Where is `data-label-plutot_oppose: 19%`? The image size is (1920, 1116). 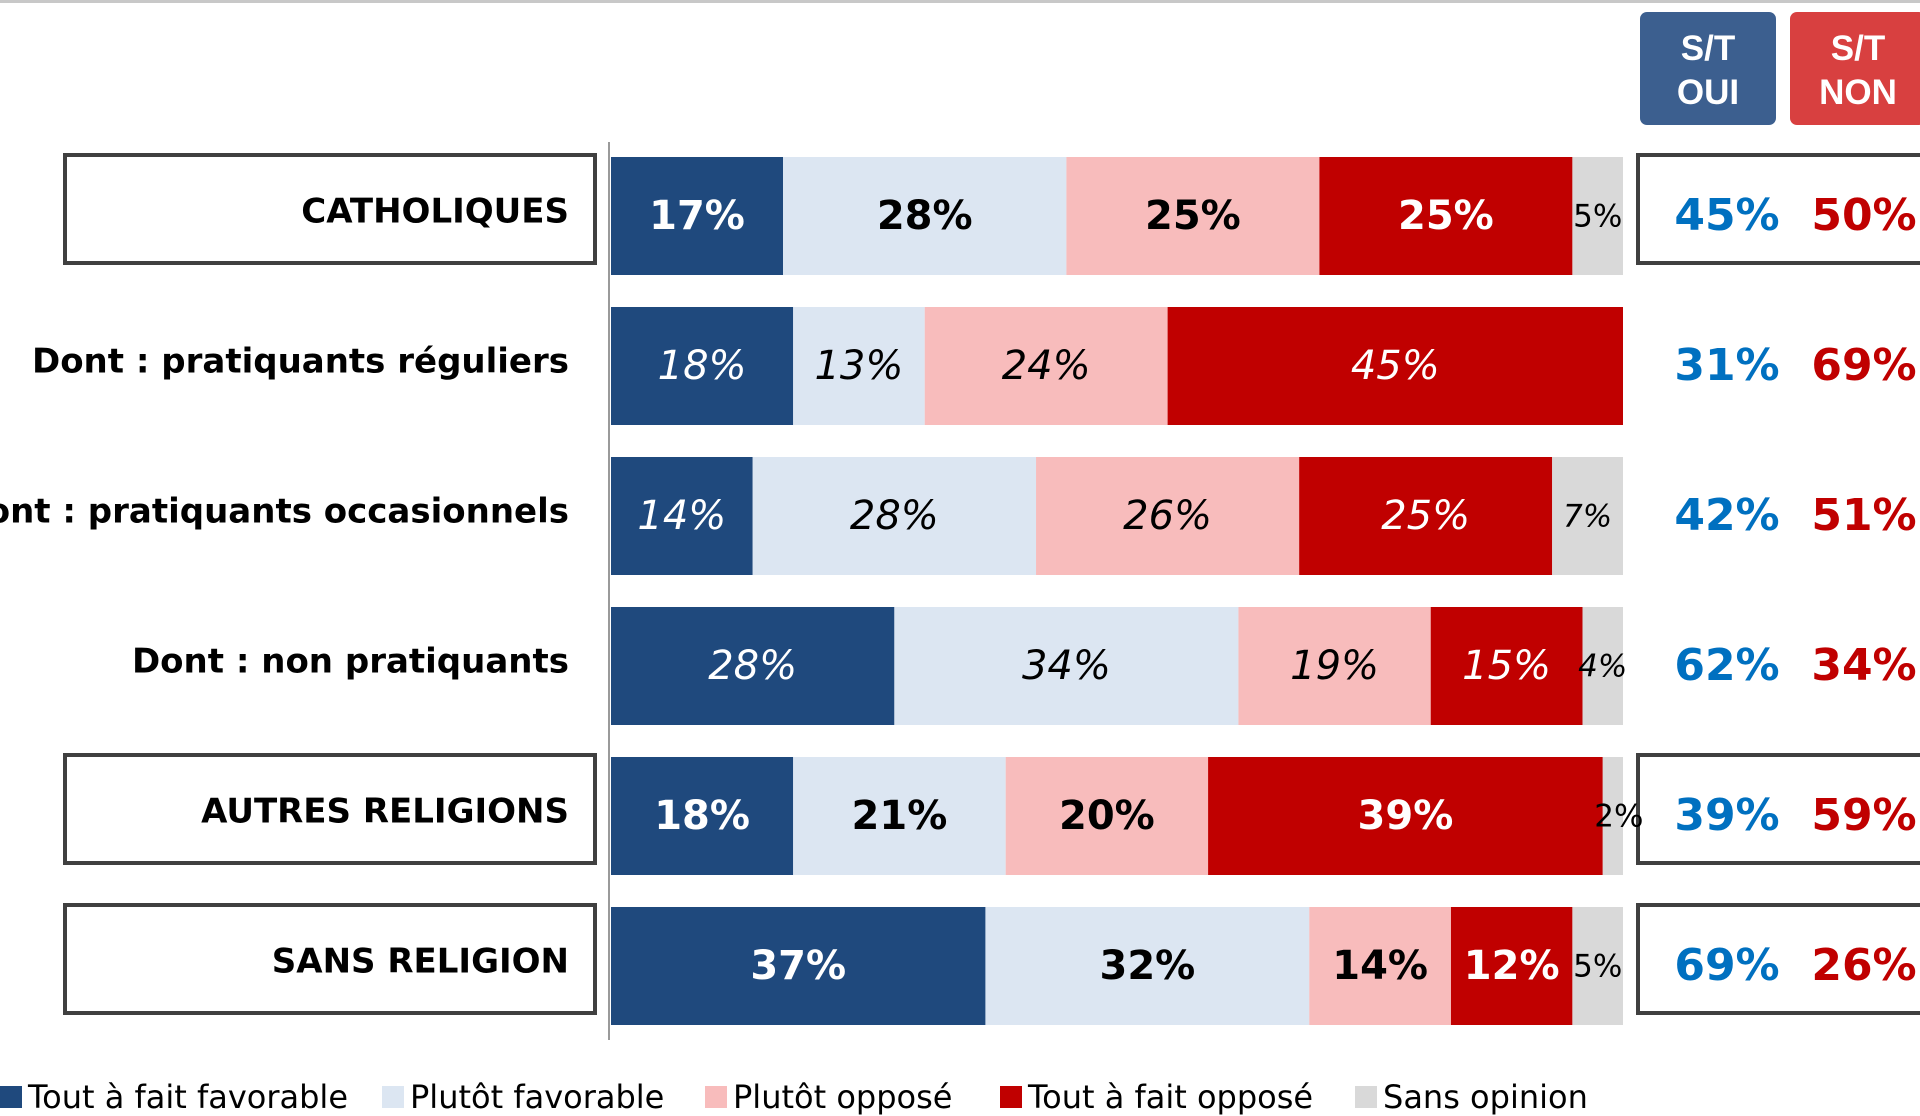
data-label-plutot_oppose: 19% is located at coordinates (1334, 666).